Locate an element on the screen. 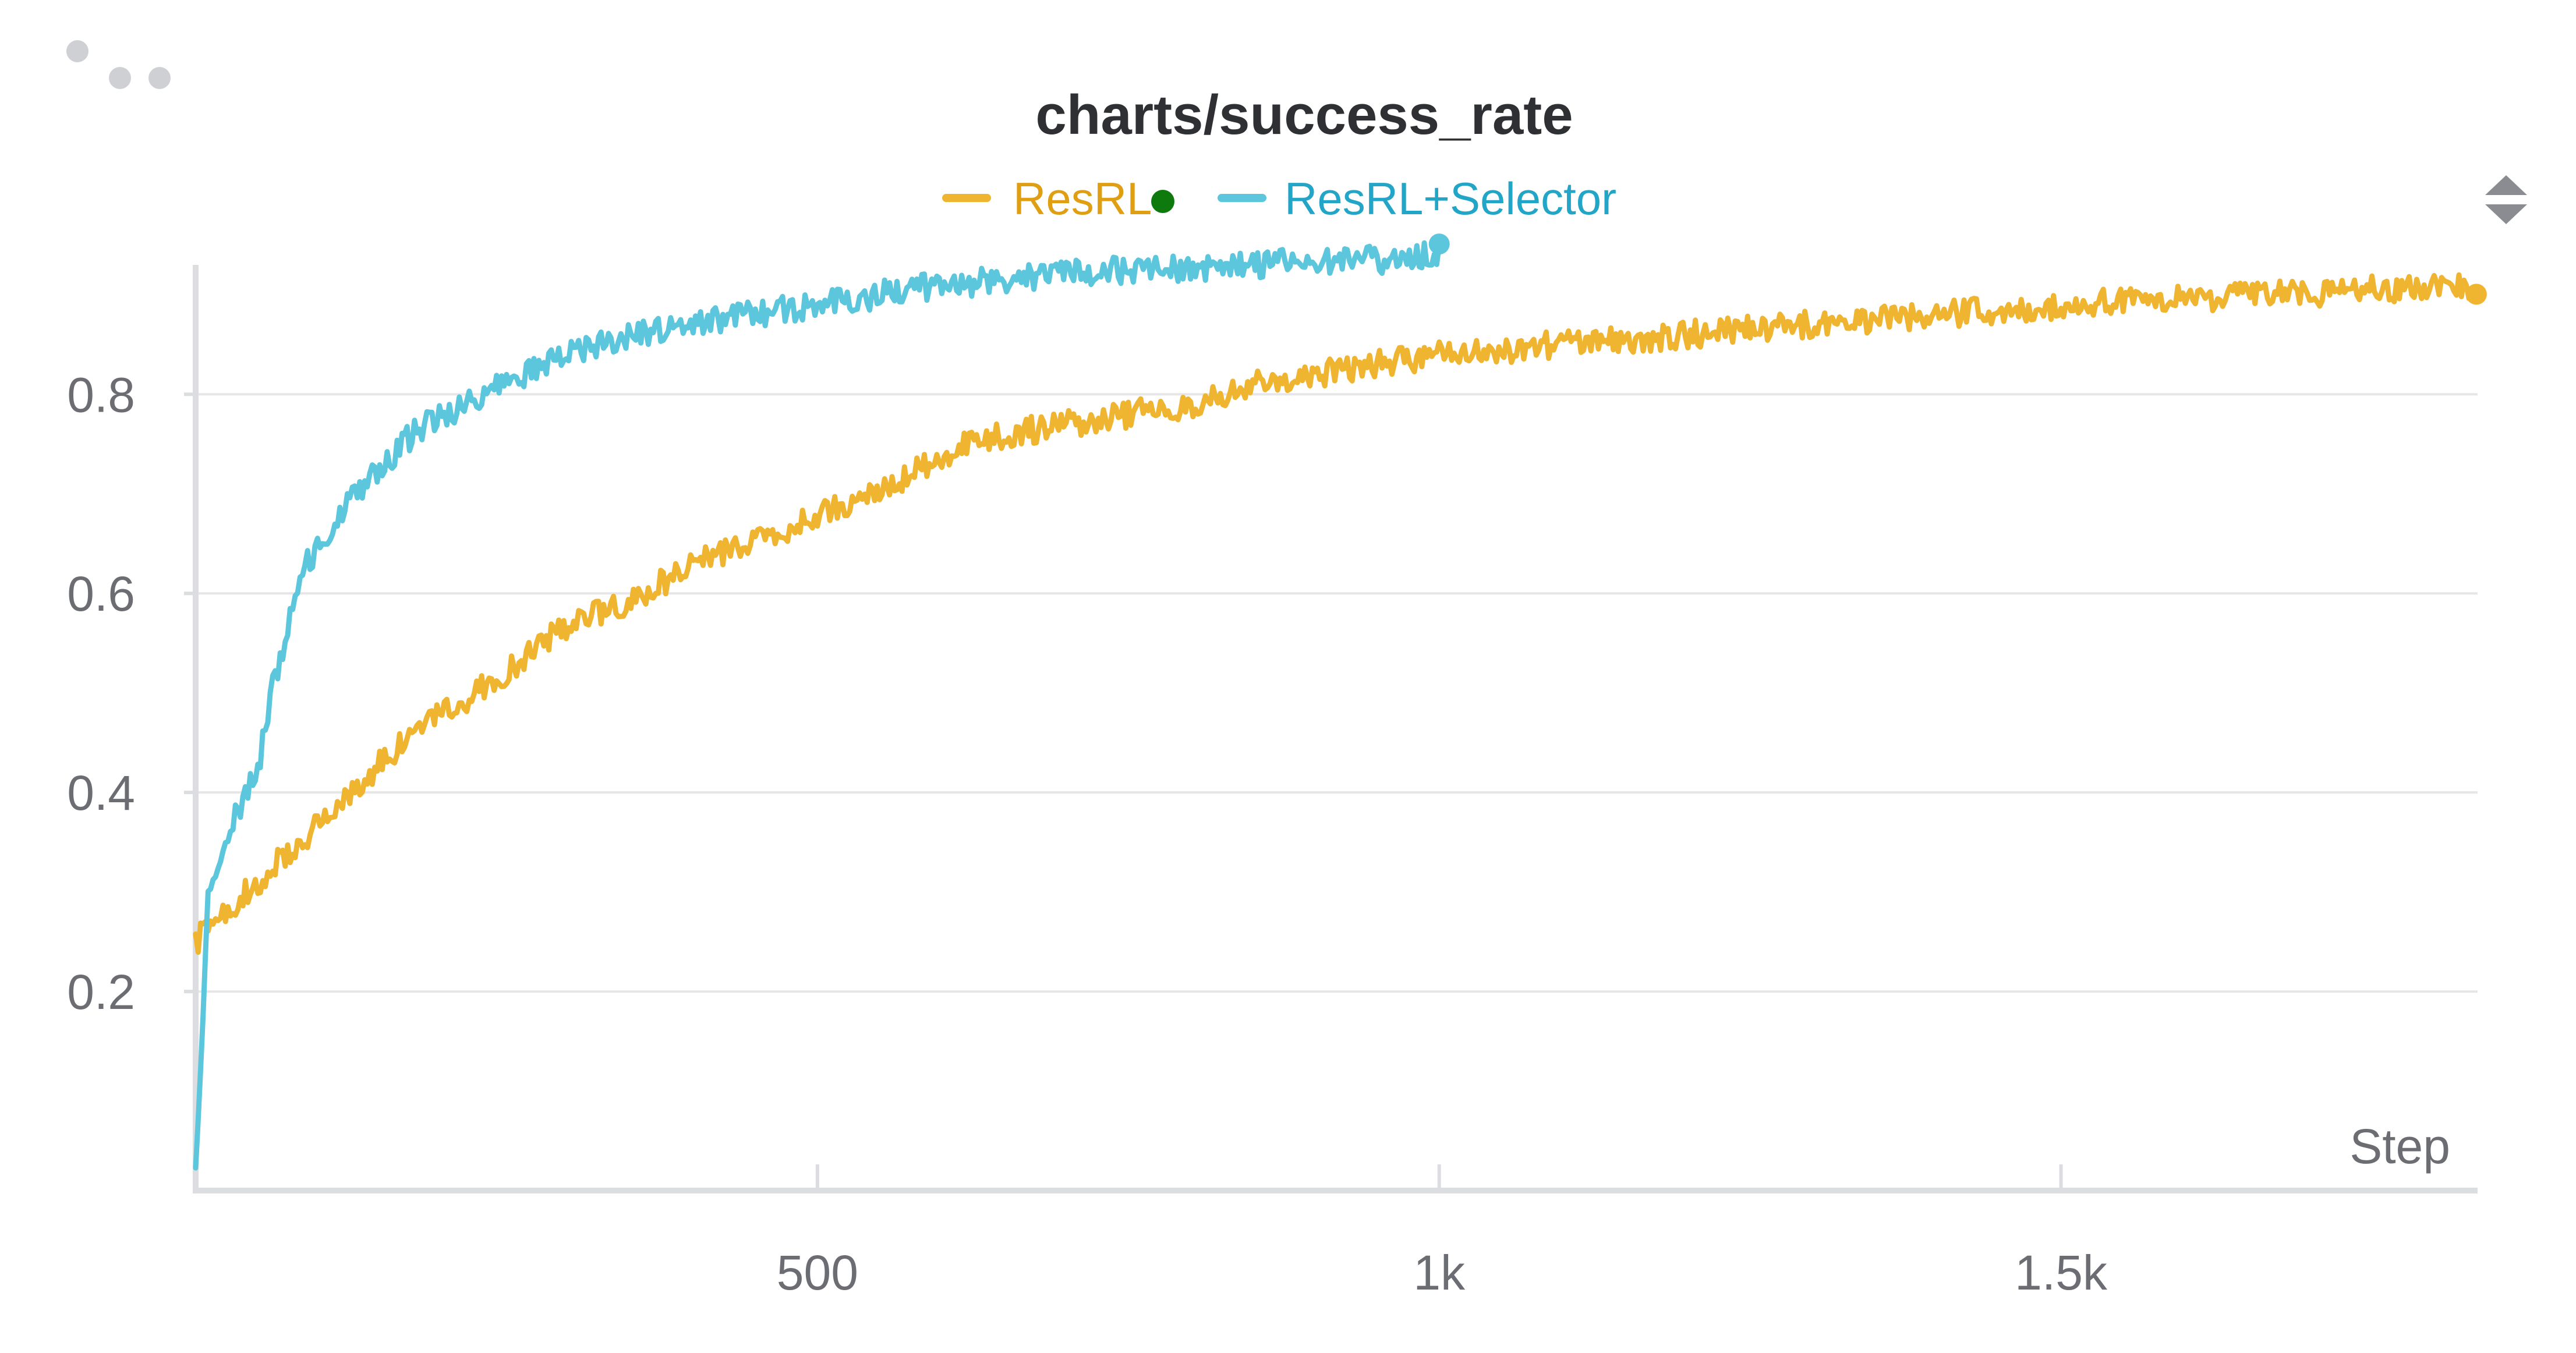 This screenshot has height=1353, width=2576. status-dot-icon is located at coordinates (1162, 202).